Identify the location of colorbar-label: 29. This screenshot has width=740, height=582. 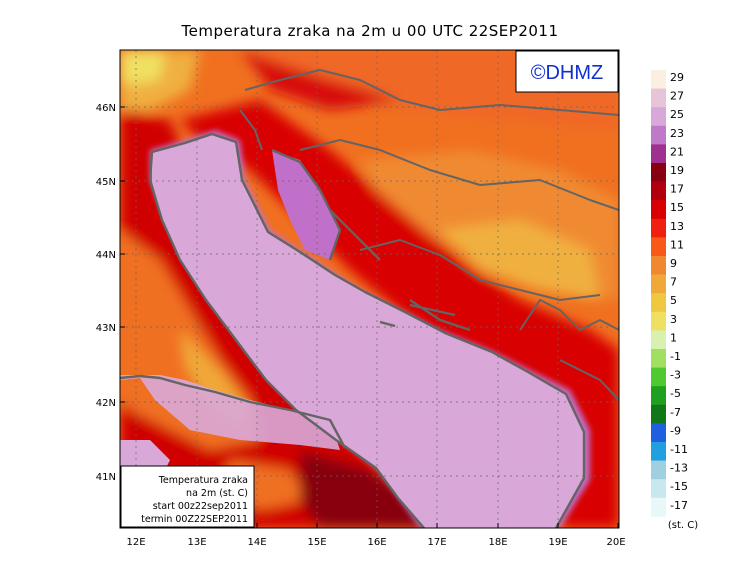
(677, 77).